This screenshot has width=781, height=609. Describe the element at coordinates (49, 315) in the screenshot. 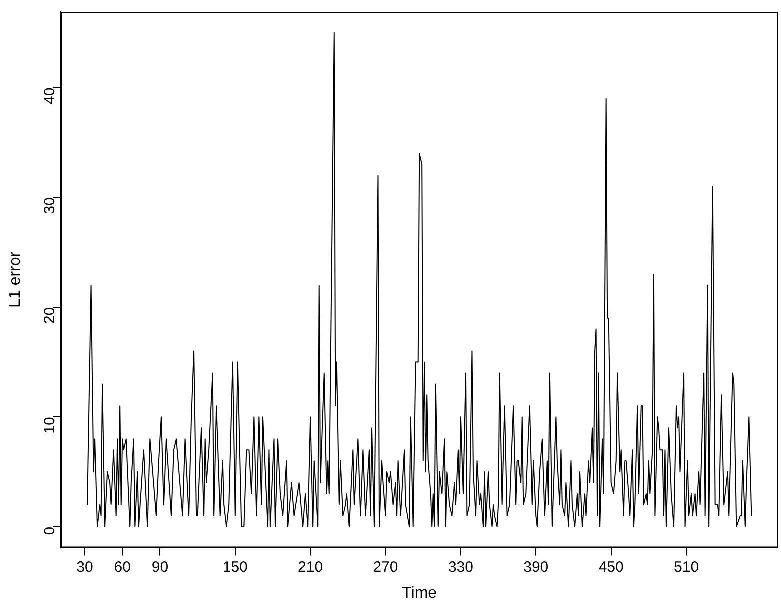

I see `y-tick-label: 20` at that location.